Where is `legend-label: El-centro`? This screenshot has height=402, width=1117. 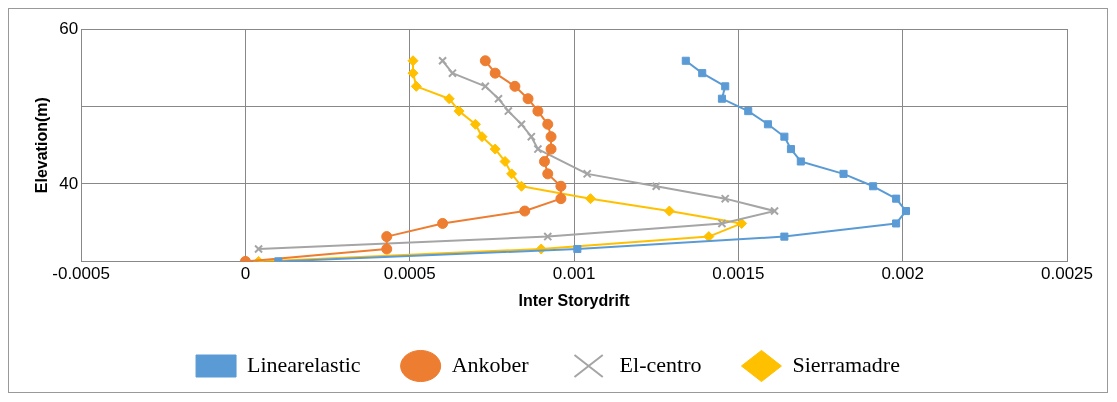 legend-label: El-centro is located at coordinates (660, 364).